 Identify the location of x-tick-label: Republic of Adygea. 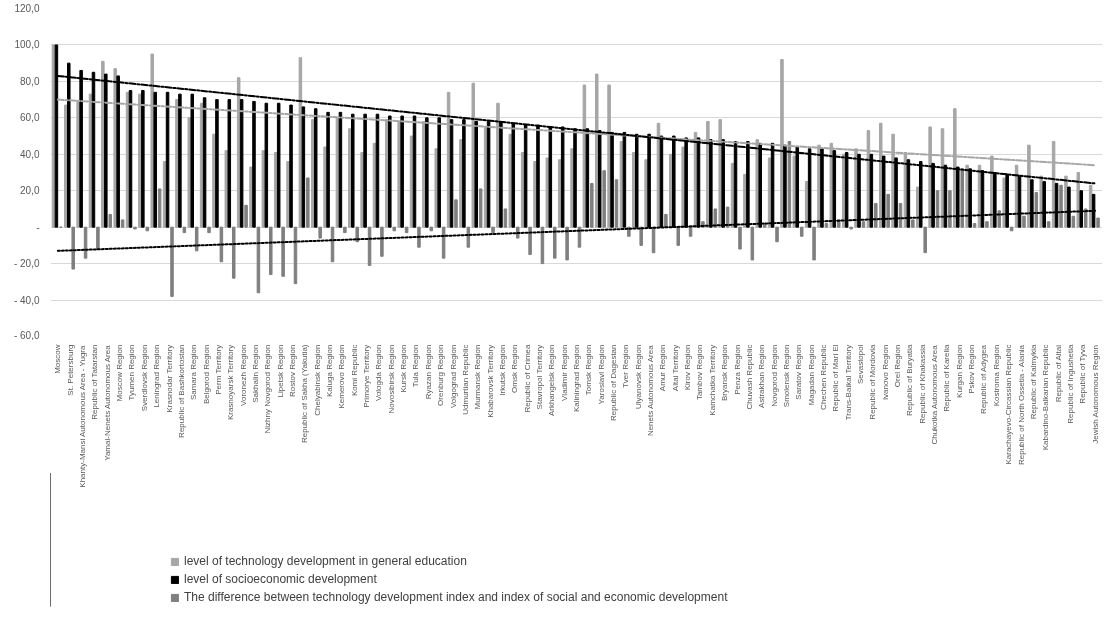
(984, 379).